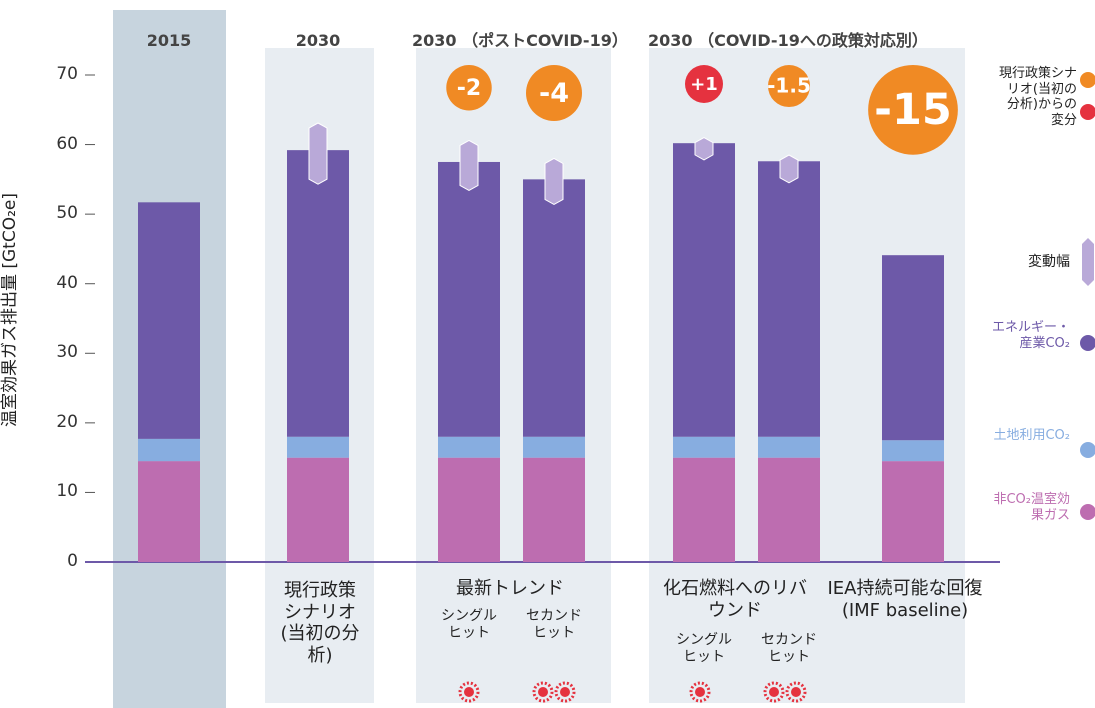 This screenshot has width=1095, height=708. What do you see at coordinates (318, 40) in the screenshot?
I see `group-header: 2030` at bounding box center [318, 40].